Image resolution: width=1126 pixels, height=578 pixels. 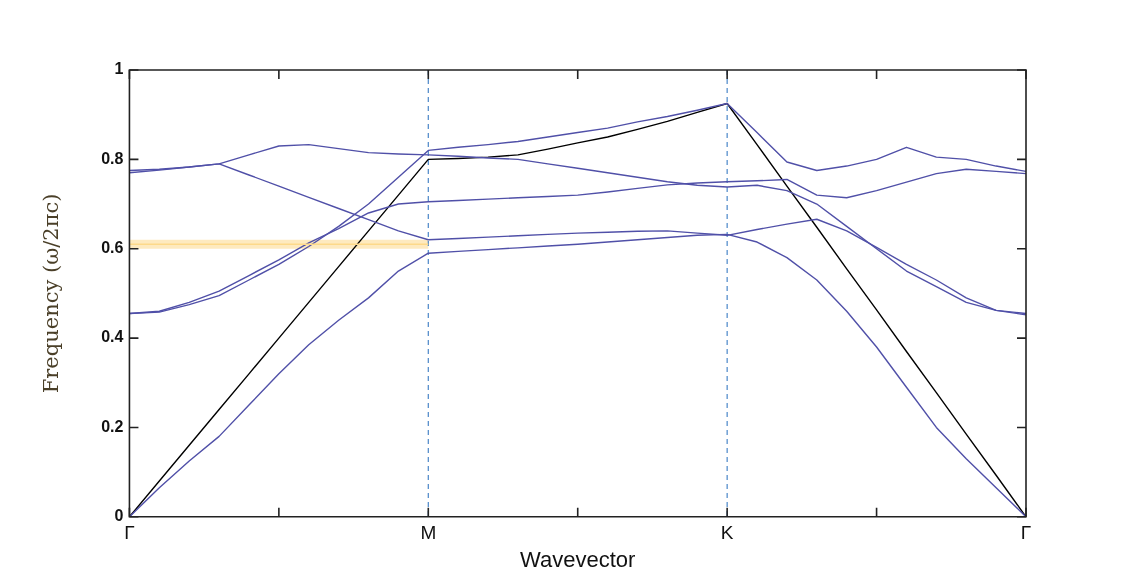 I want to click on y-axis-title: Frequency (ω/2πc), so click(x=51, y=293).